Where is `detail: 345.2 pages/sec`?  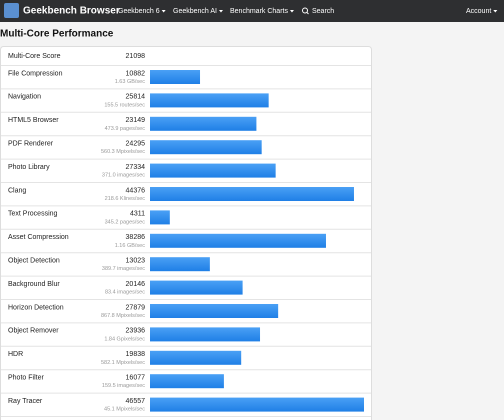
detail: 345.2 pages/sec is located at coordinates (125, 222).